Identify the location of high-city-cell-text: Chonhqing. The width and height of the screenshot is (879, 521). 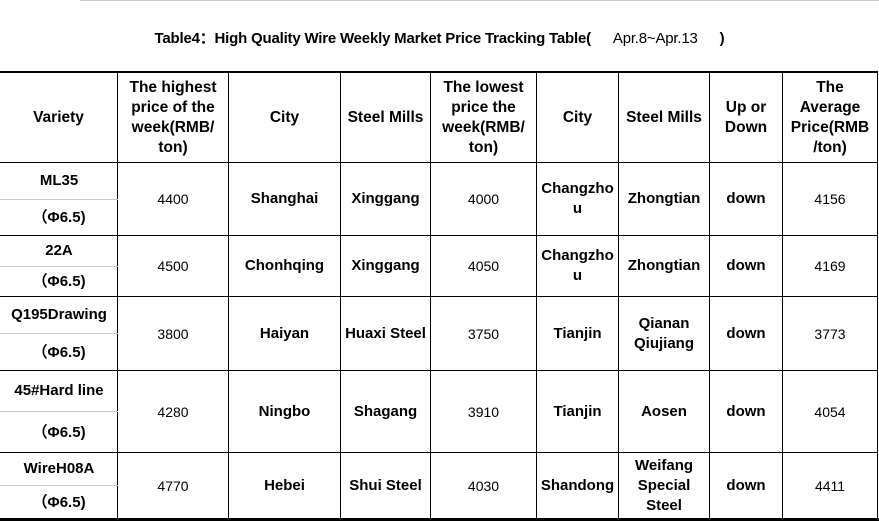
(284, 265).